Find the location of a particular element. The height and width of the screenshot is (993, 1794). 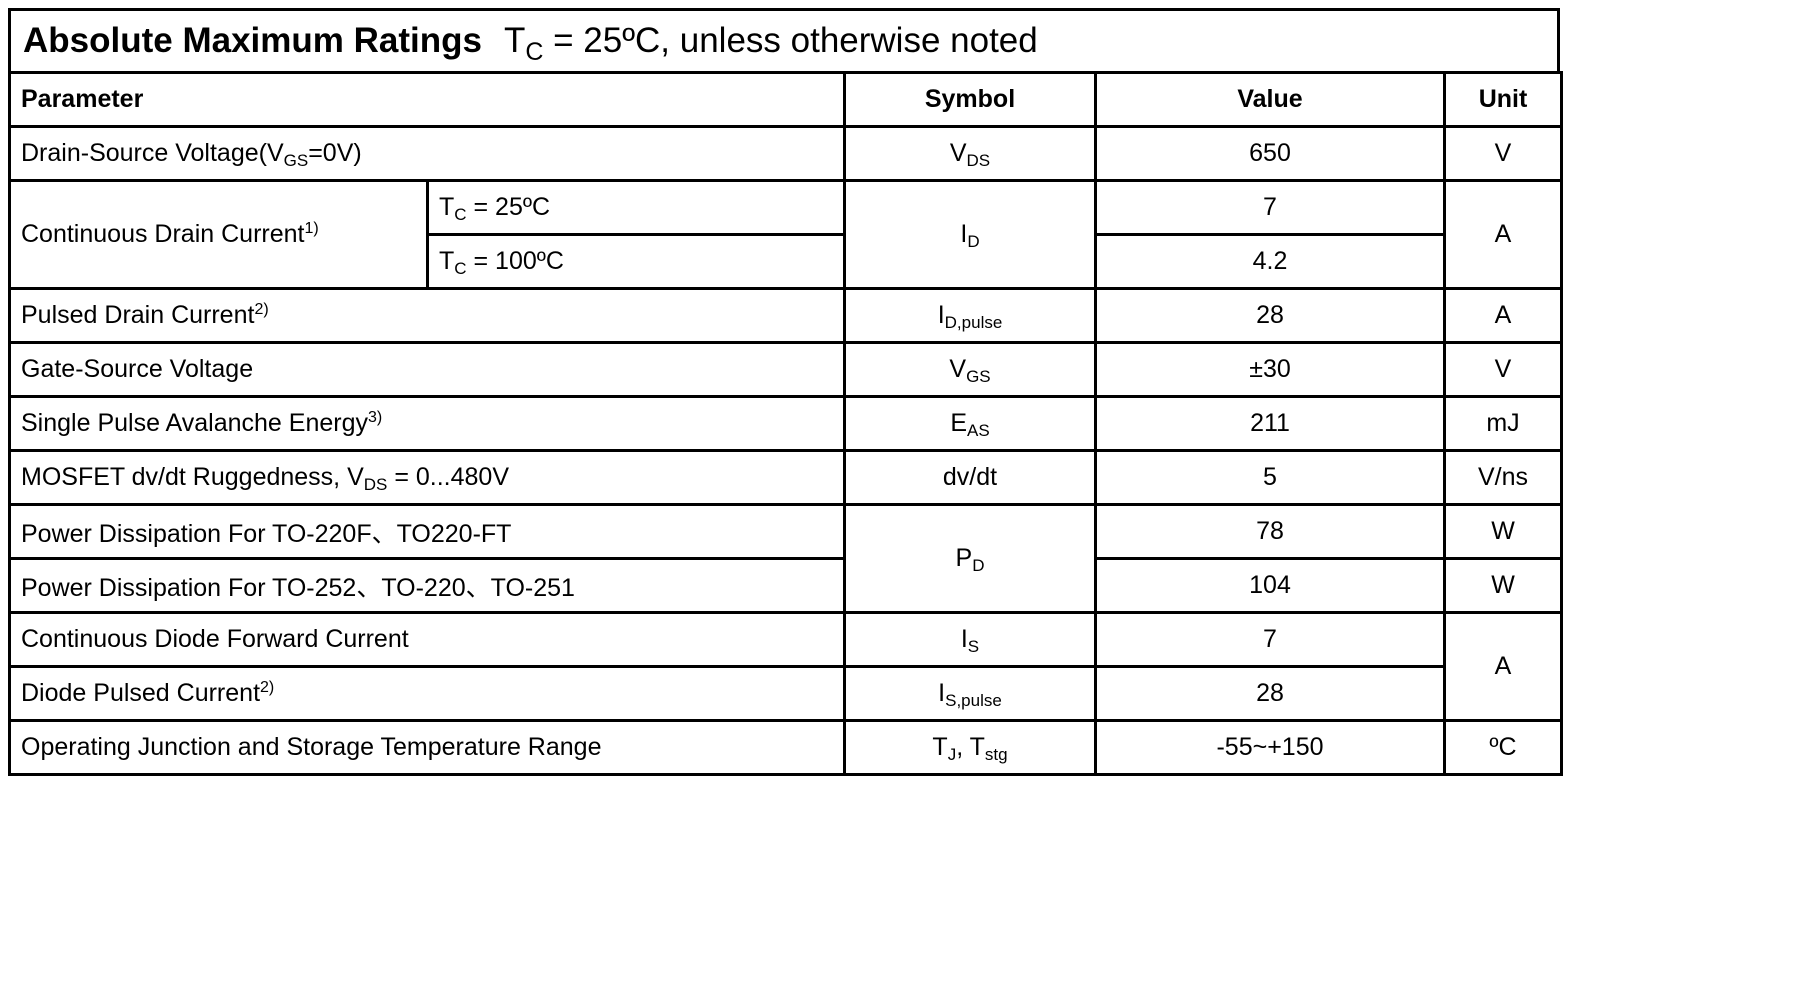

value-cell: 104 is located at coordinates (1270, 585).